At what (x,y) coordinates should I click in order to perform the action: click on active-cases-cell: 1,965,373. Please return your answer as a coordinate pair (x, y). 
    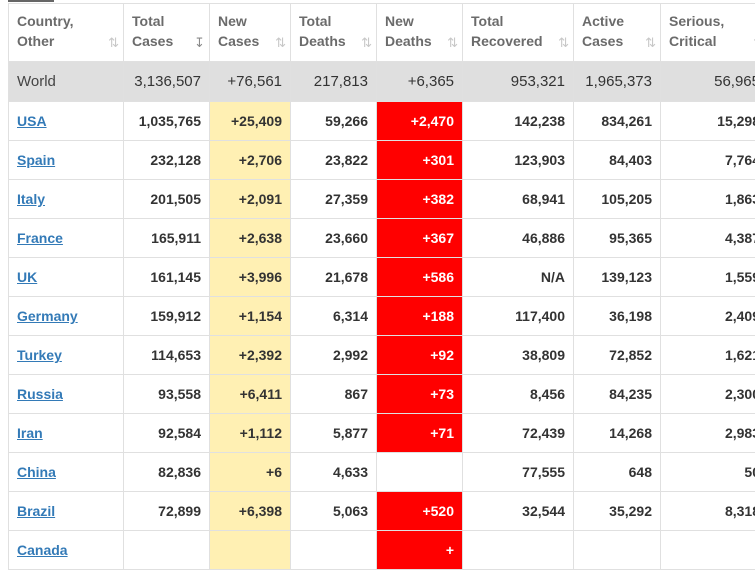
    Looking at the image, I should click on (617, 82).